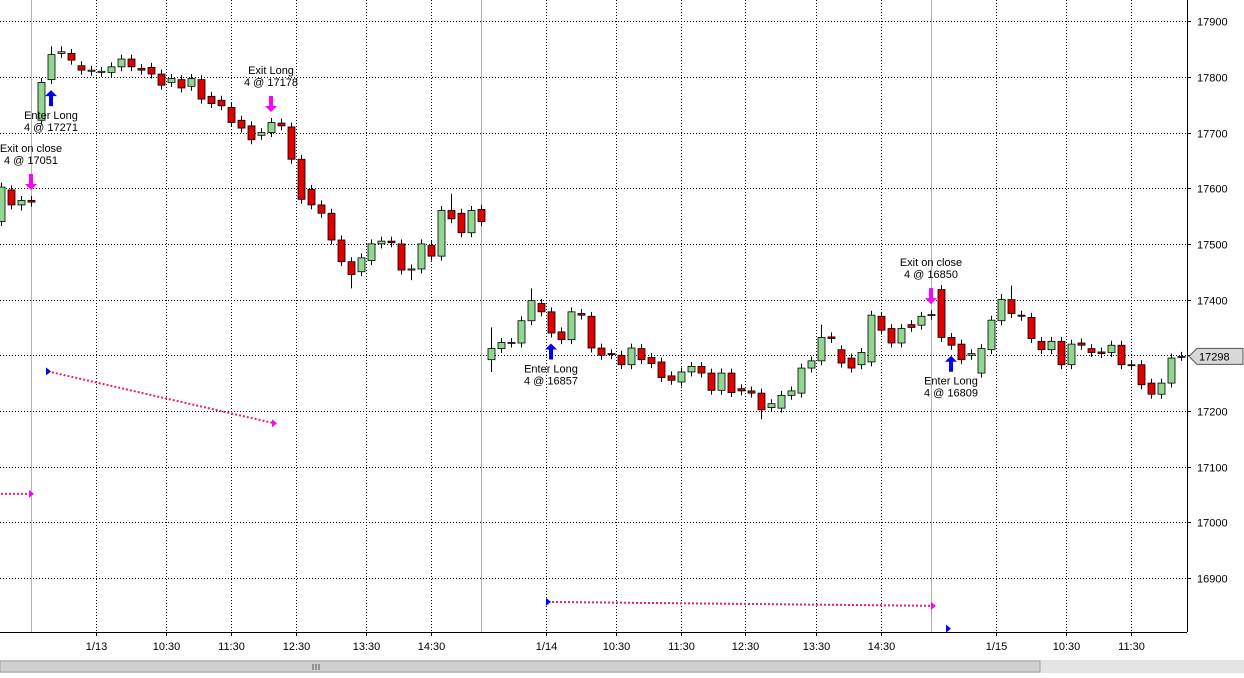 This screenshot has height=678, width=1244. What do you see at coordinates (551, 381) in the screenshot?
I see `annotation-text: 4 @ 16857` at bounding box center [551, 381].